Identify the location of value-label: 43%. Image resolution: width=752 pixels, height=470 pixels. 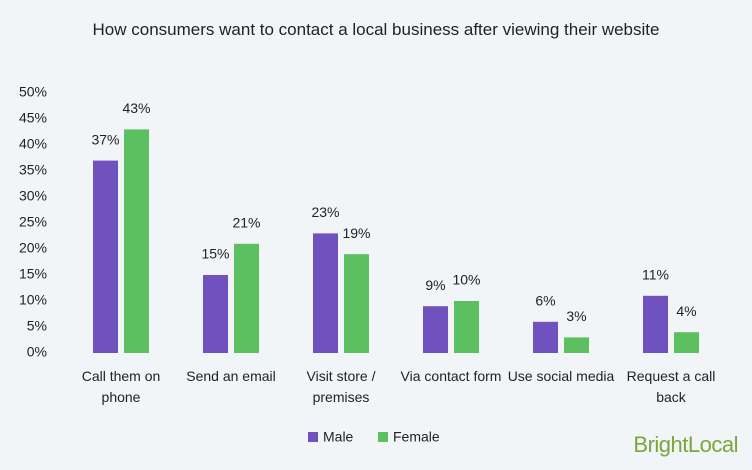
(136, 108).